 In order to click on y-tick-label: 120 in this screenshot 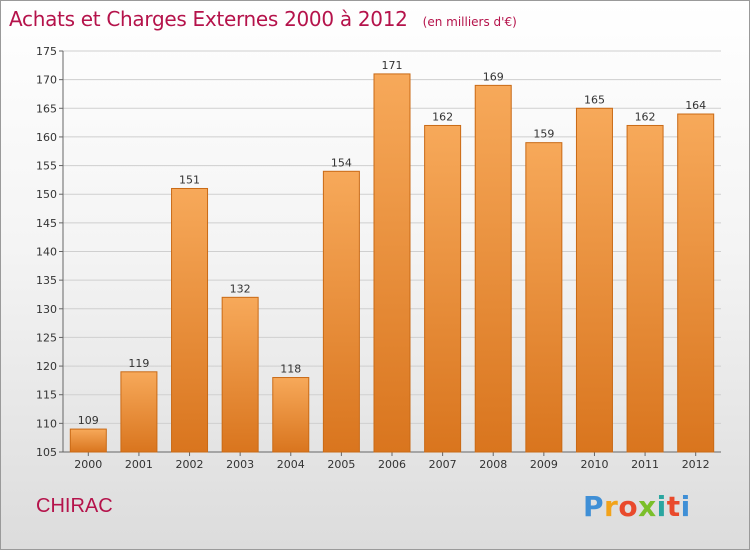, I will do `click(46, 366)`.